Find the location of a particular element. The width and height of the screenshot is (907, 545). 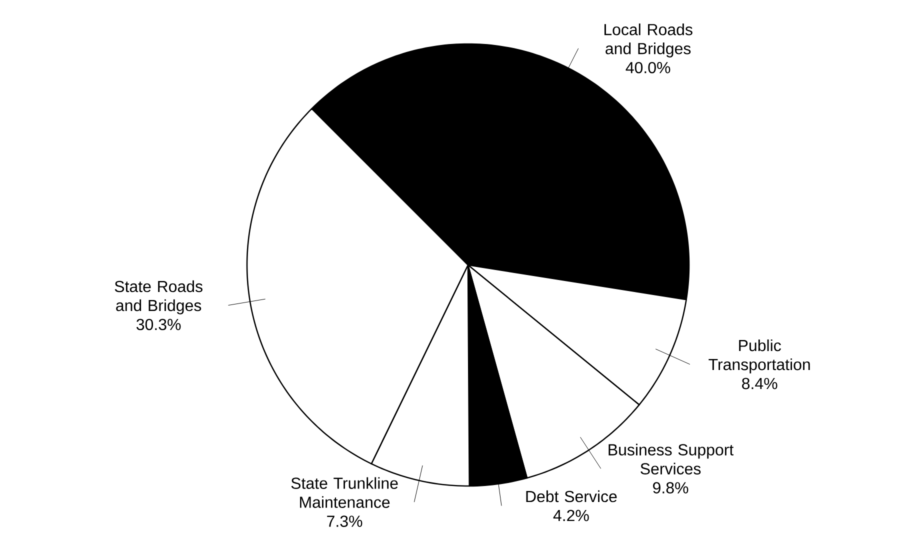

slice-label: State Trunkline Maintenance is located at coordinates (344, 492).